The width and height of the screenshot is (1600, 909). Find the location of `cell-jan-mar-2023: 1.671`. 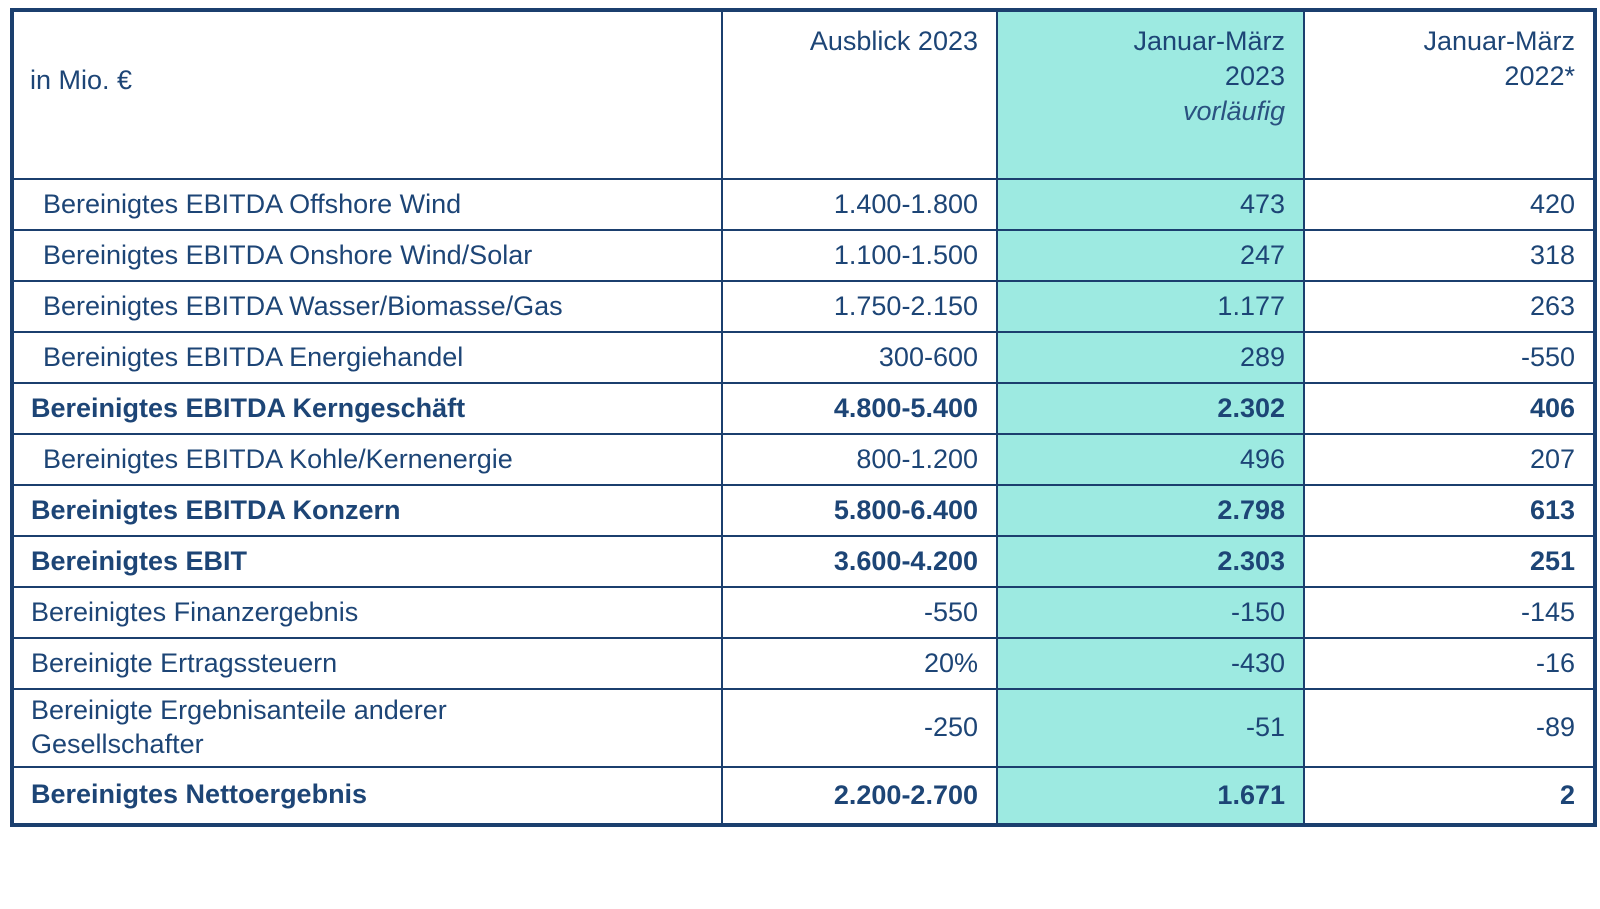

cell-jan-mar-2023: 1.671 is located at coordinates (1150, 795).